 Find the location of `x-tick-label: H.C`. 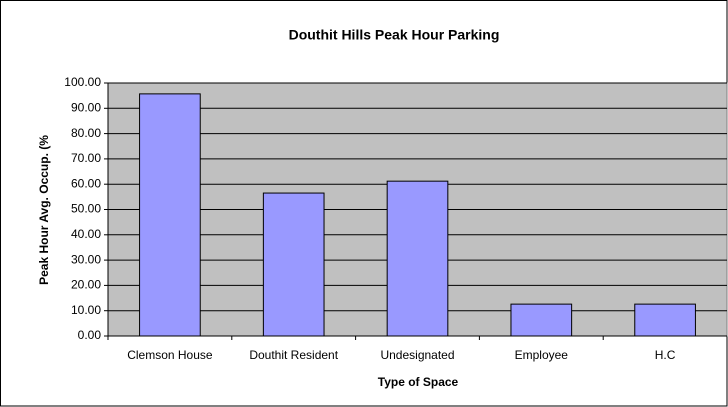

x-tick-label: H.C is located at coordinates (665, 355).